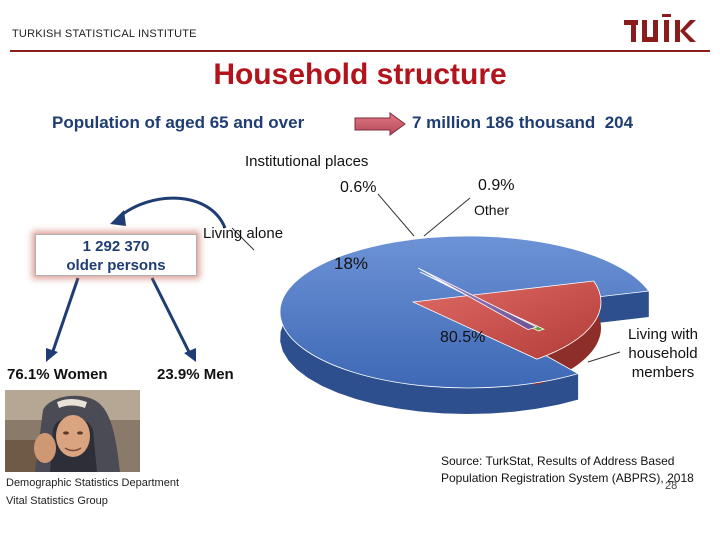 The image size is (720, 540). What do you see at coordinates (477, 299) in the screenshot?
I see `pie-slice-other` at bounding box center [477, 299].